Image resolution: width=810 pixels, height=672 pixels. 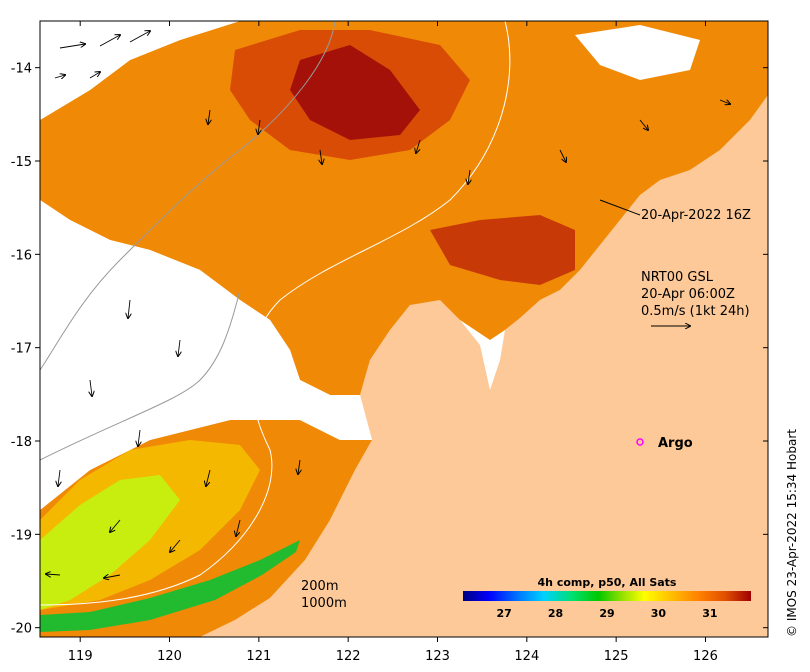 What do you see at coordinates (640, 442) in the screenshot?
I see `argo-float-marker` at bounding box center [640, 442].